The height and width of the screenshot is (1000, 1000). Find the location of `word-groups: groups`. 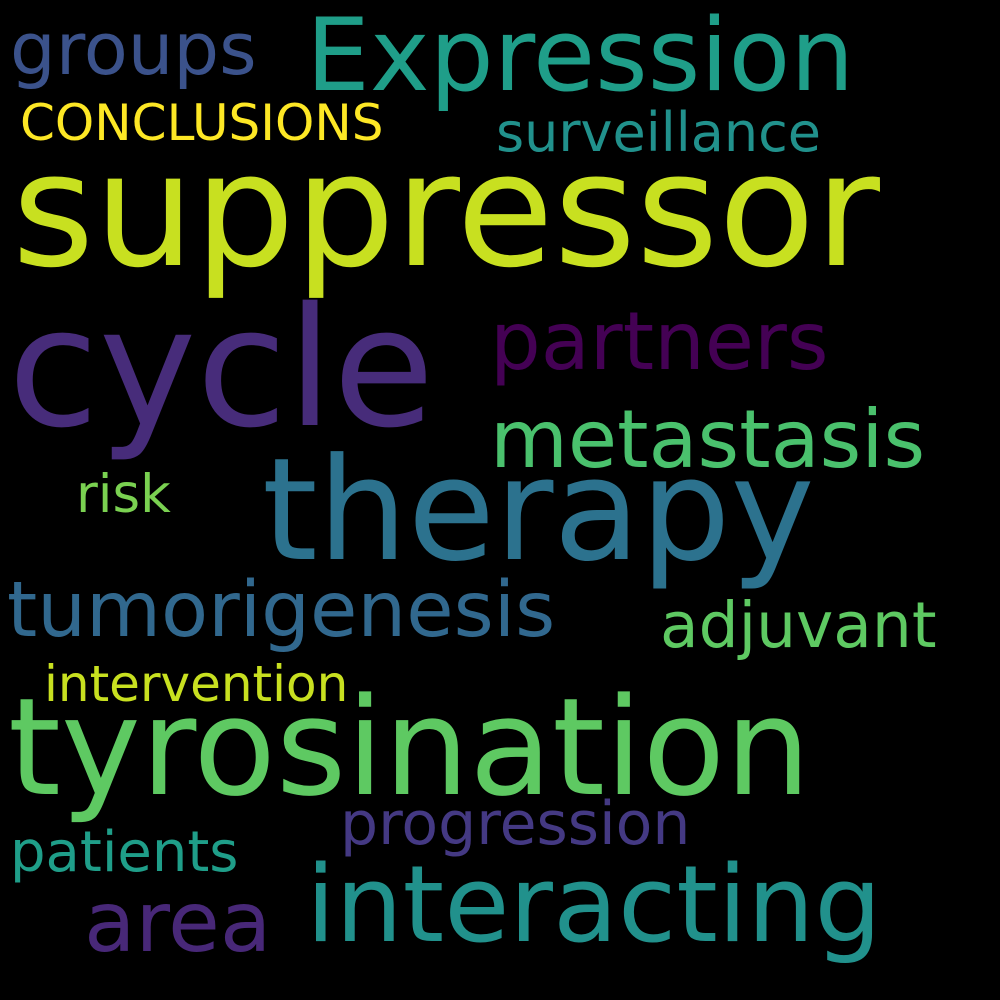

word-groups: groups is located at coordinates (133, 49).